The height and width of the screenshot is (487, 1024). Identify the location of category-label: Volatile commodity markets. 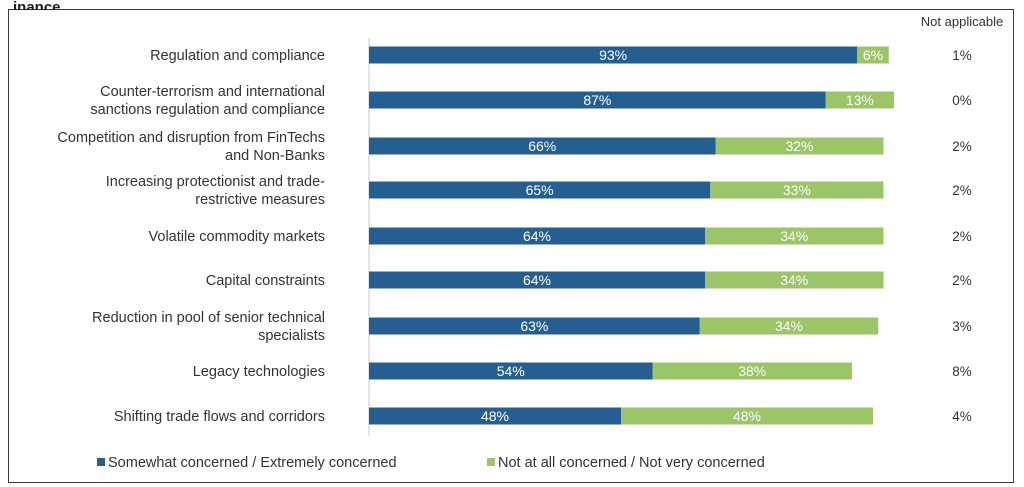
(237, 237).